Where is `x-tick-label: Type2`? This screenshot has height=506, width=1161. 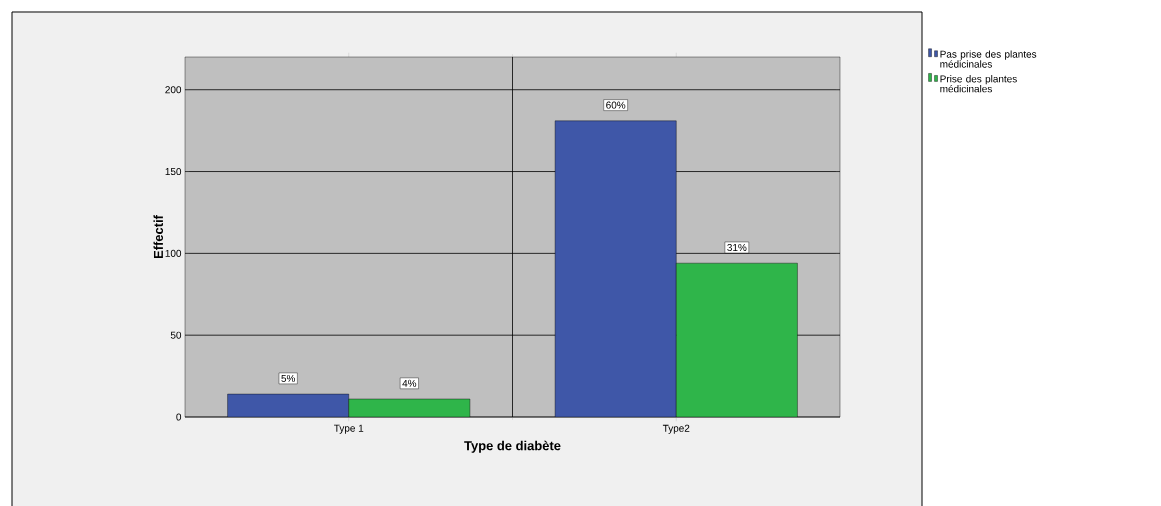
x-tick-label: Type2 is located at coordinates (676, 429).